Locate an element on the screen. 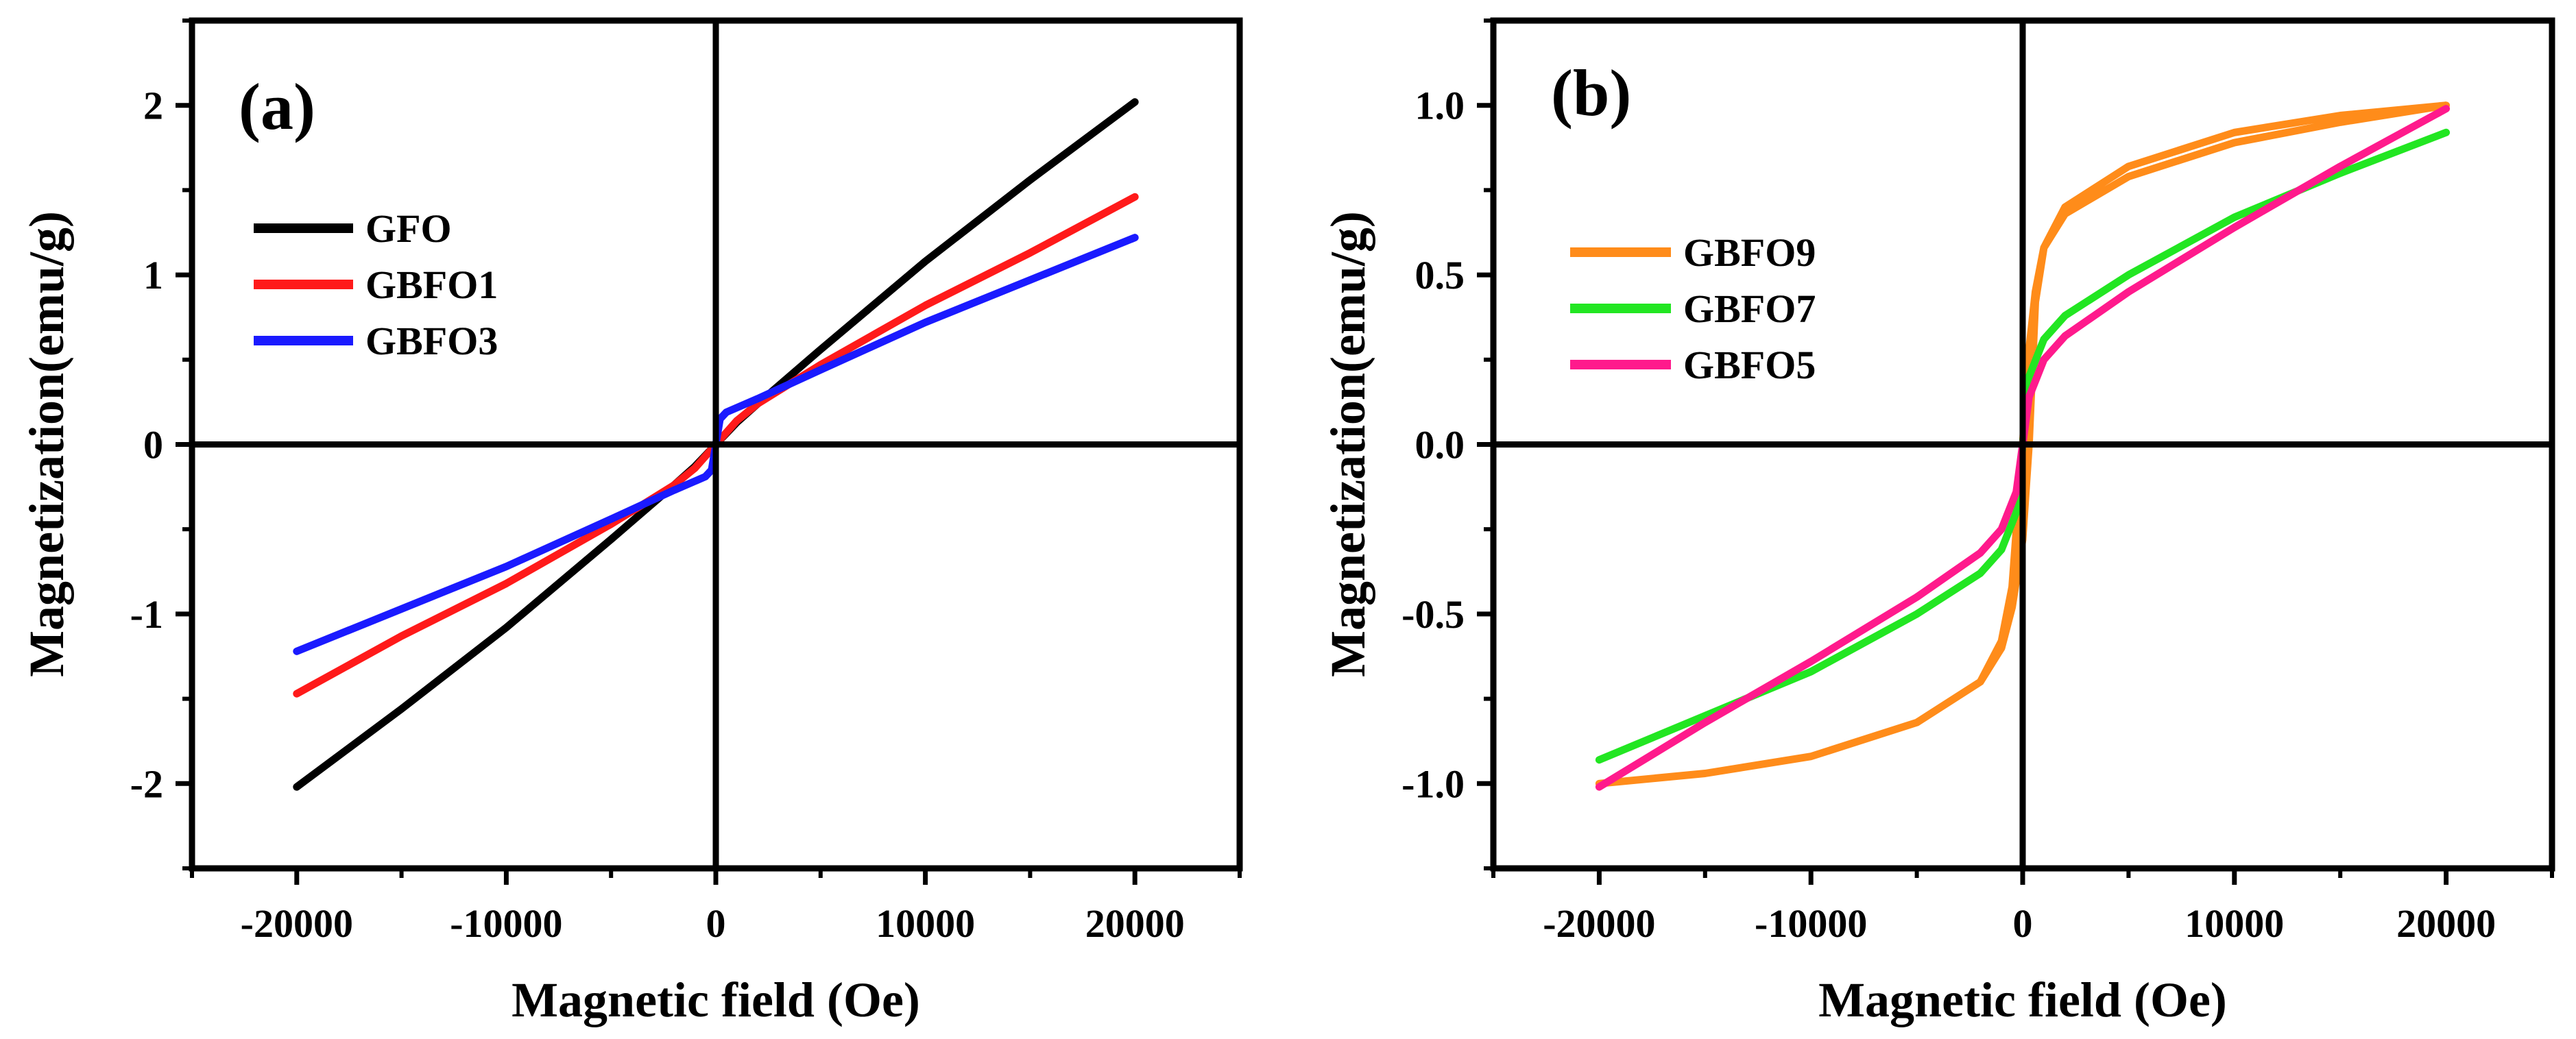  y-tick-label-a: -1 is located at coordinates (147, 614).